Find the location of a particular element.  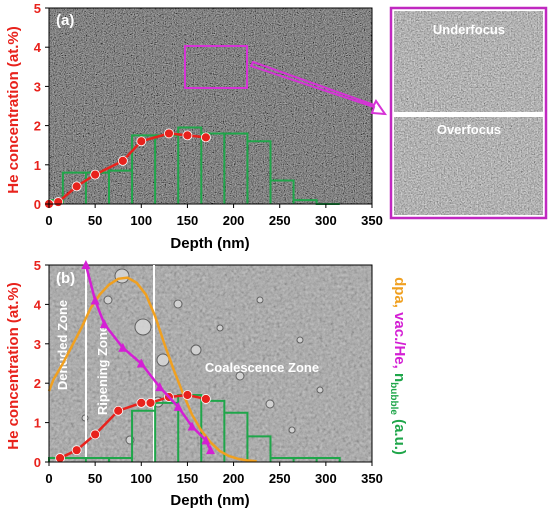

data-layer-a is located at coordinates (192, 167).